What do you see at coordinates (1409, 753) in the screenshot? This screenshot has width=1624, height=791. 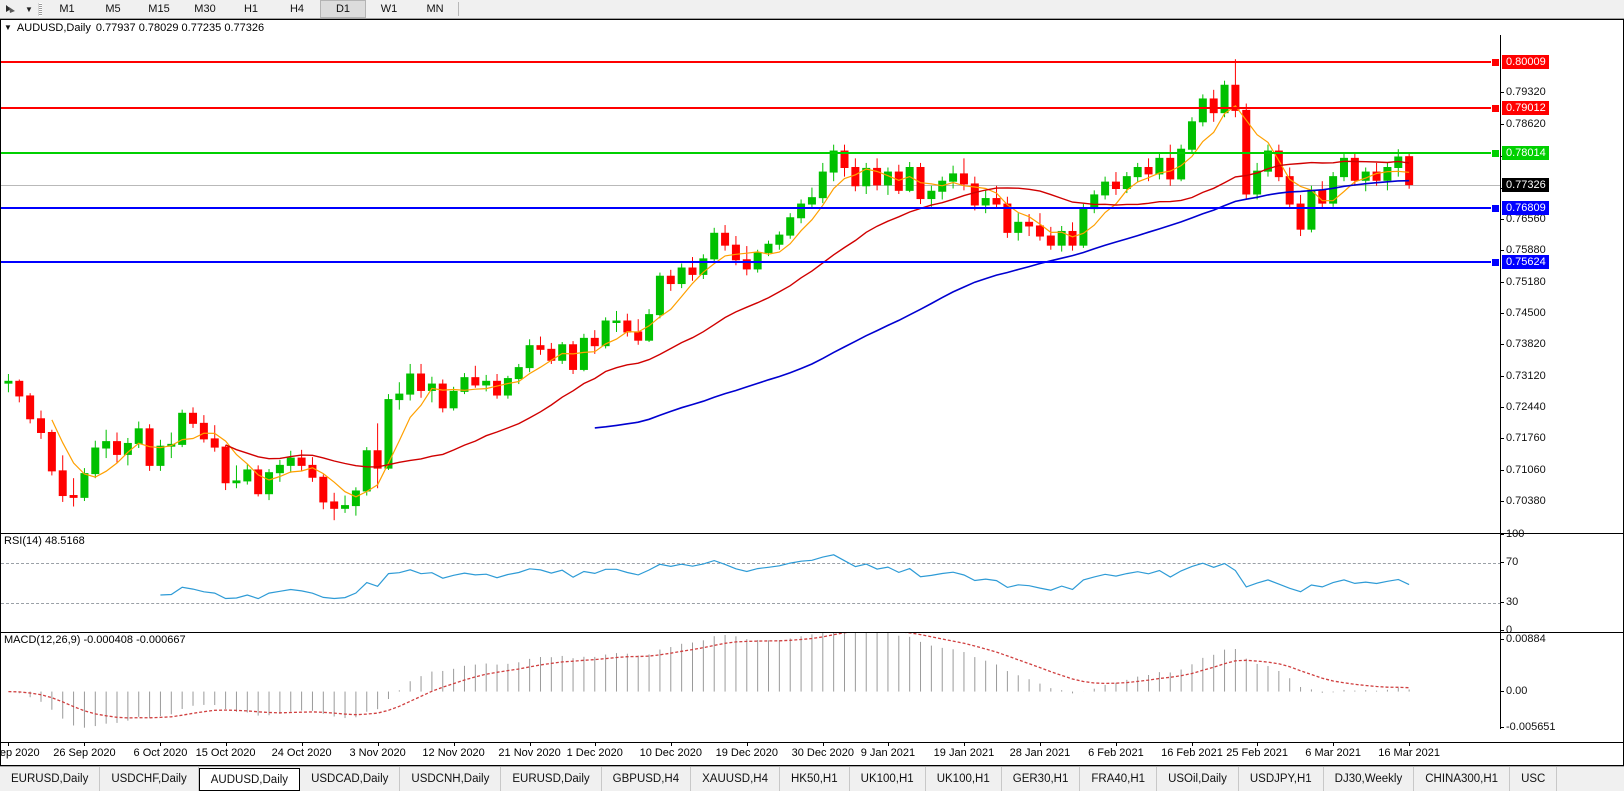 I see `time-axis-label: 16 Mar 2021` at bounding box center [1409, 753].